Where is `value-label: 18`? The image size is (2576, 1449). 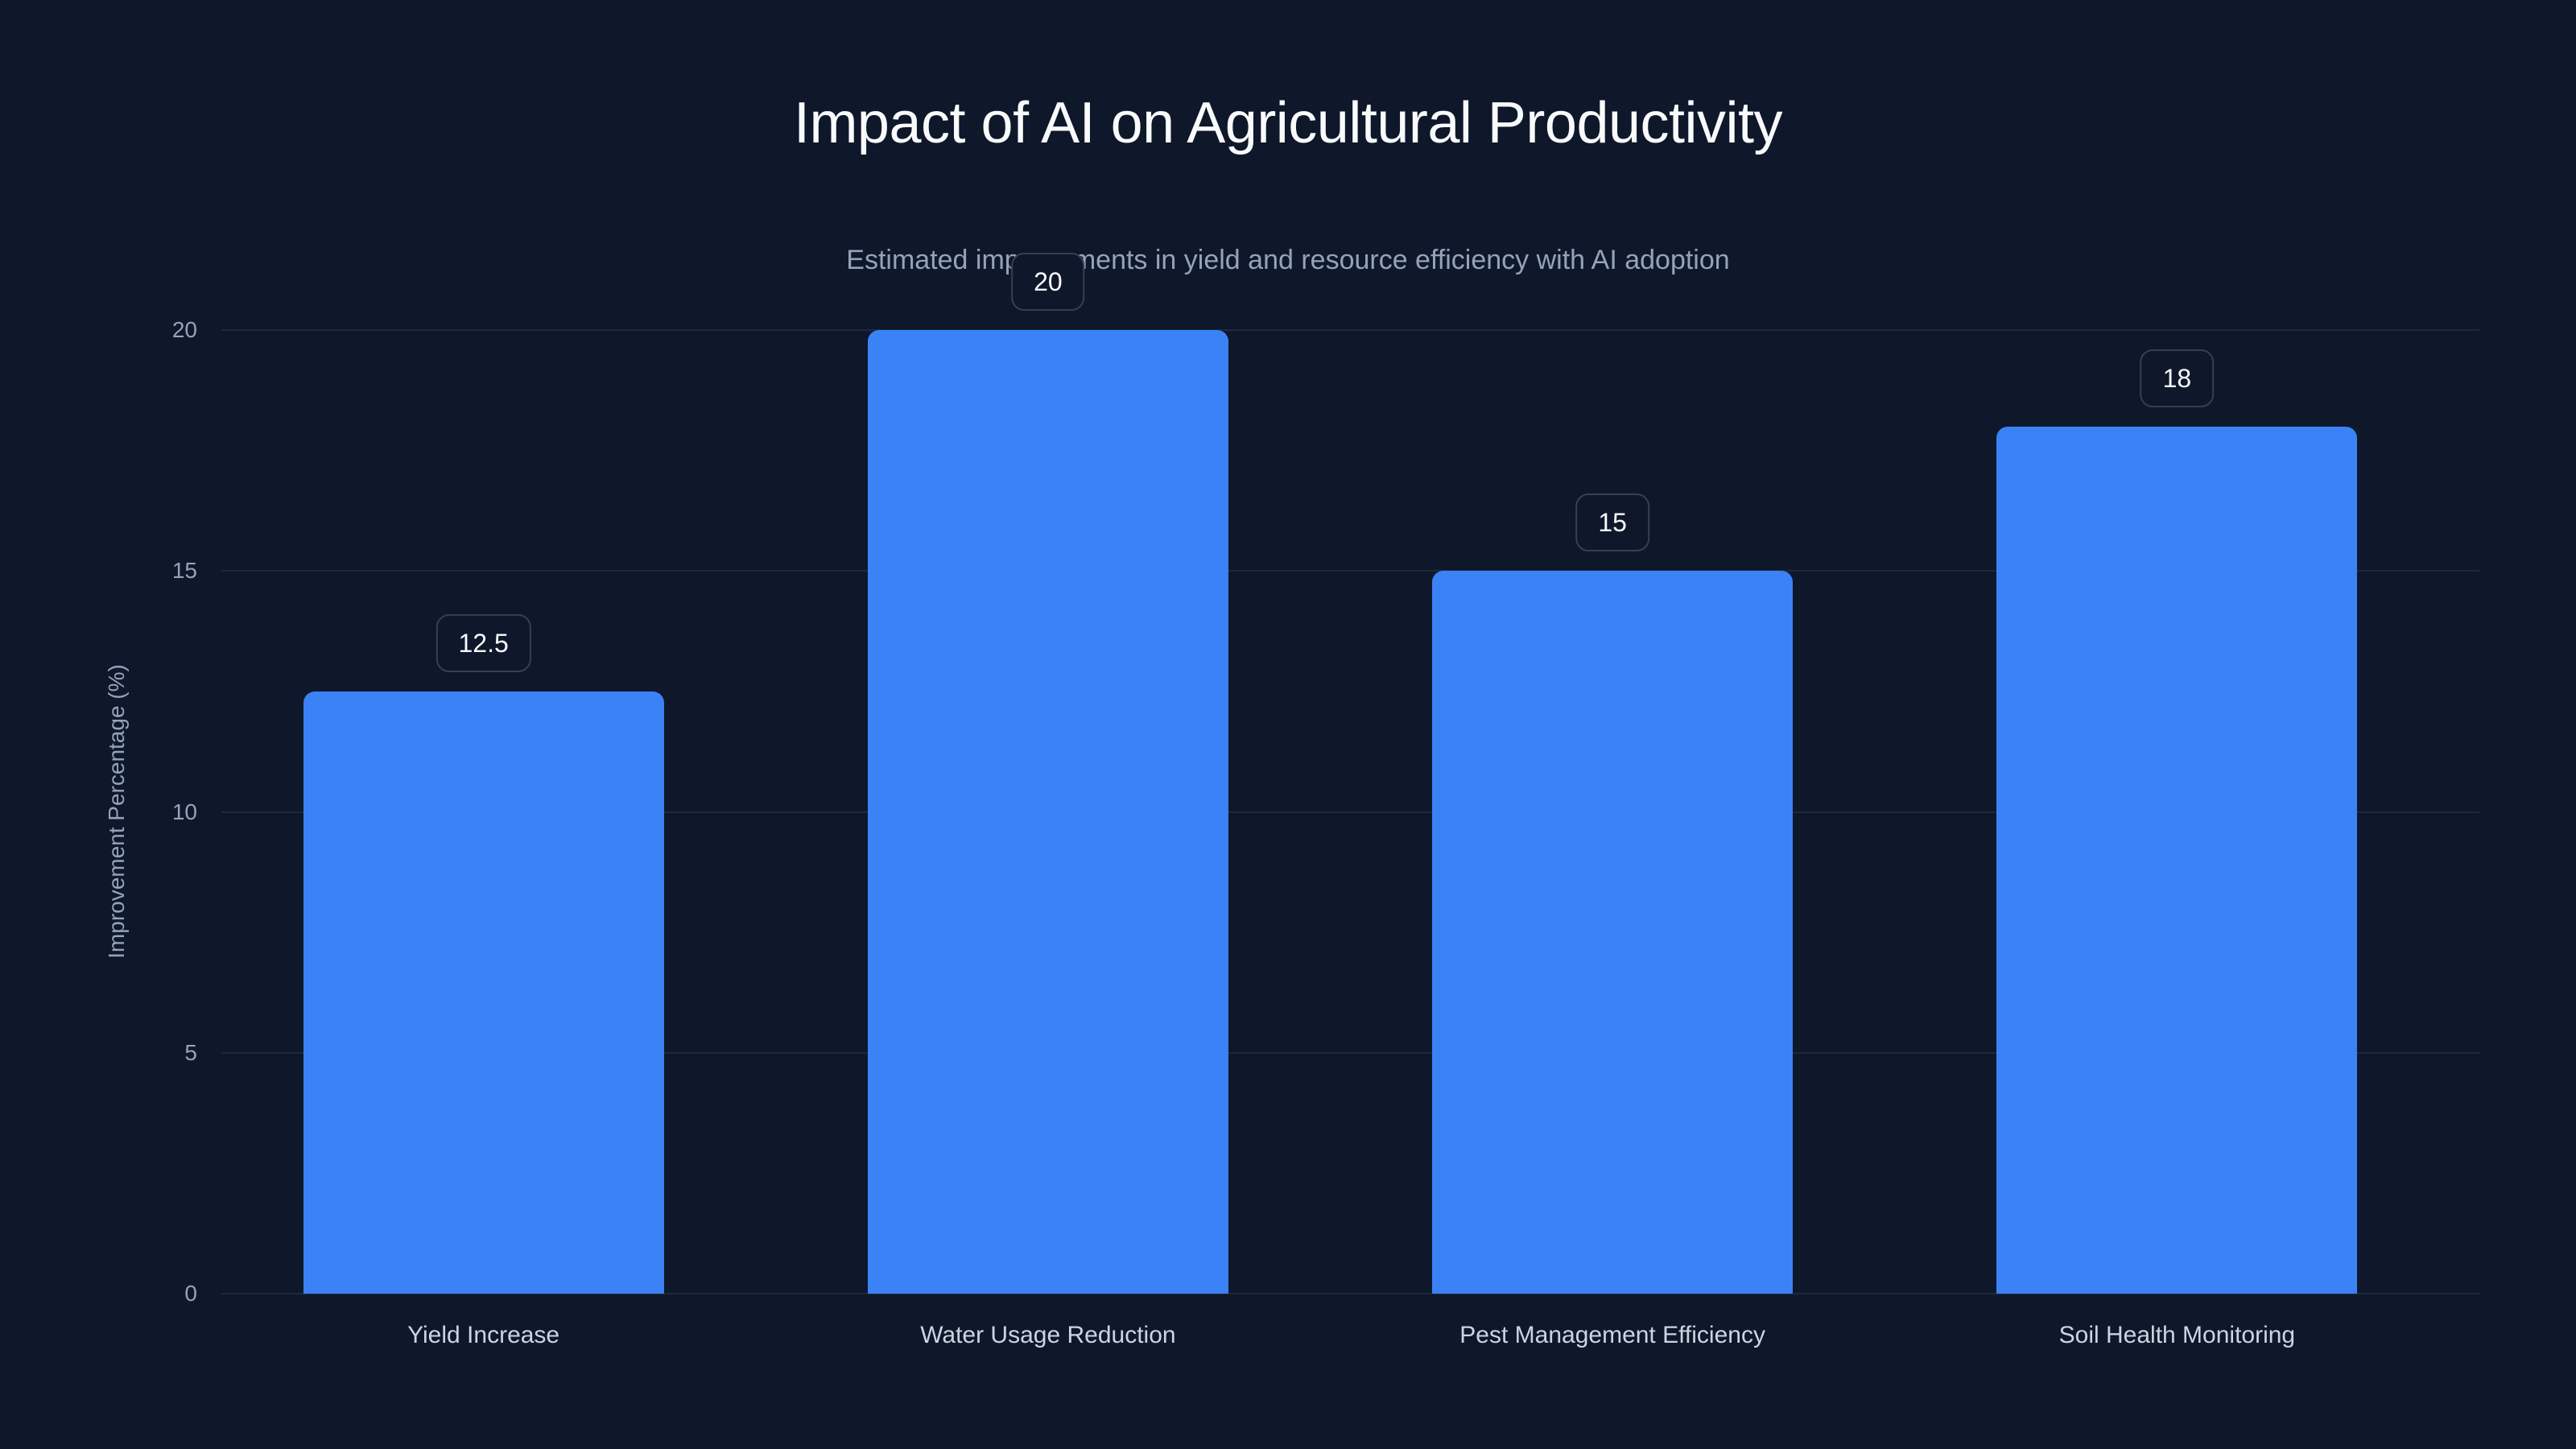 value-label: 18 is located at coordinates (2177, 378).